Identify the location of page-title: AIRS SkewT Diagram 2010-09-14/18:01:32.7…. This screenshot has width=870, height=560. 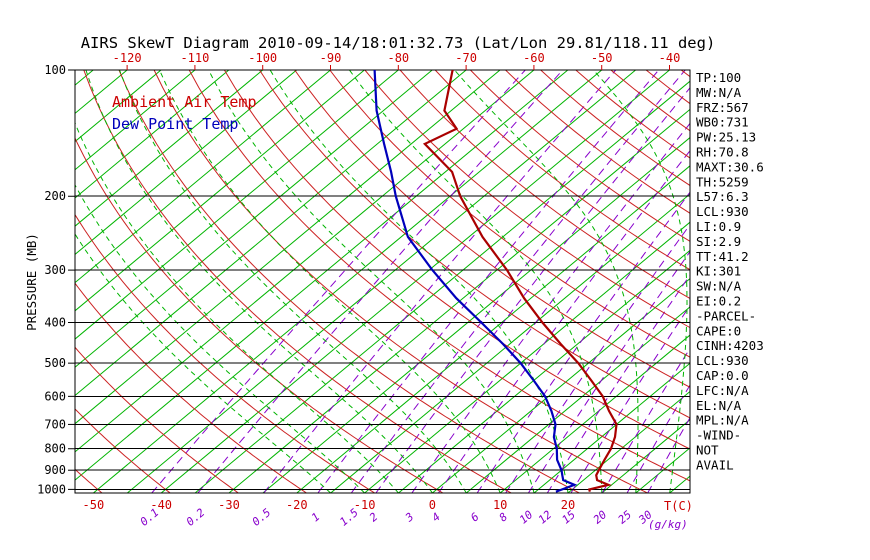
(398, 43).